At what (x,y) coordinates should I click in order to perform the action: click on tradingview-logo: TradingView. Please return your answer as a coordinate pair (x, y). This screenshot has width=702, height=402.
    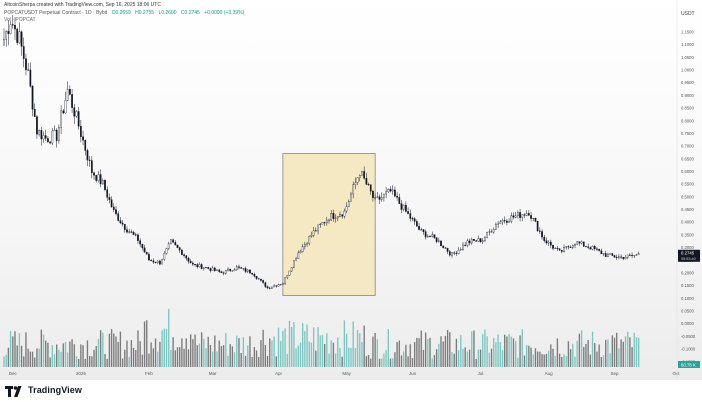
    Looking at the image, I should click on (43, 390).